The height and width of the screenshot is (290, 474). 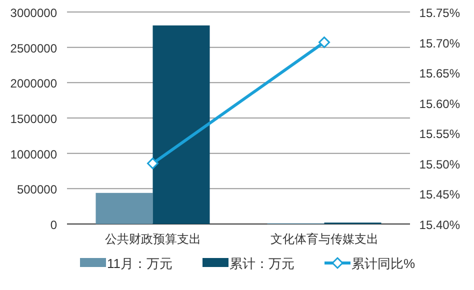 I want to click on y2tick: 15.55%, so click(x=439, y=134).